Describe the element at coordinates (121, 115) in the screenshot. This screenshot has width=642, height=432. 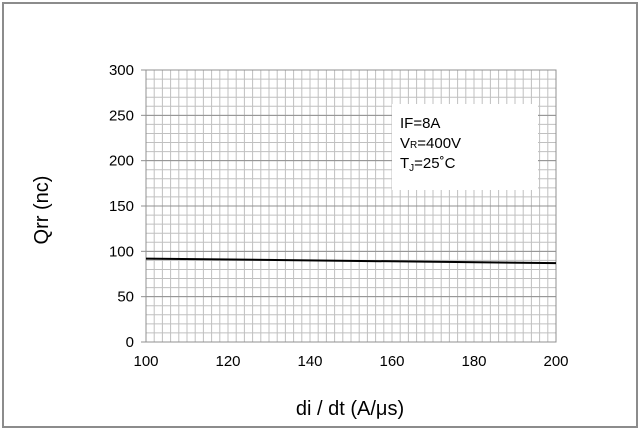
I see `y-tick-label: 250` at that location.